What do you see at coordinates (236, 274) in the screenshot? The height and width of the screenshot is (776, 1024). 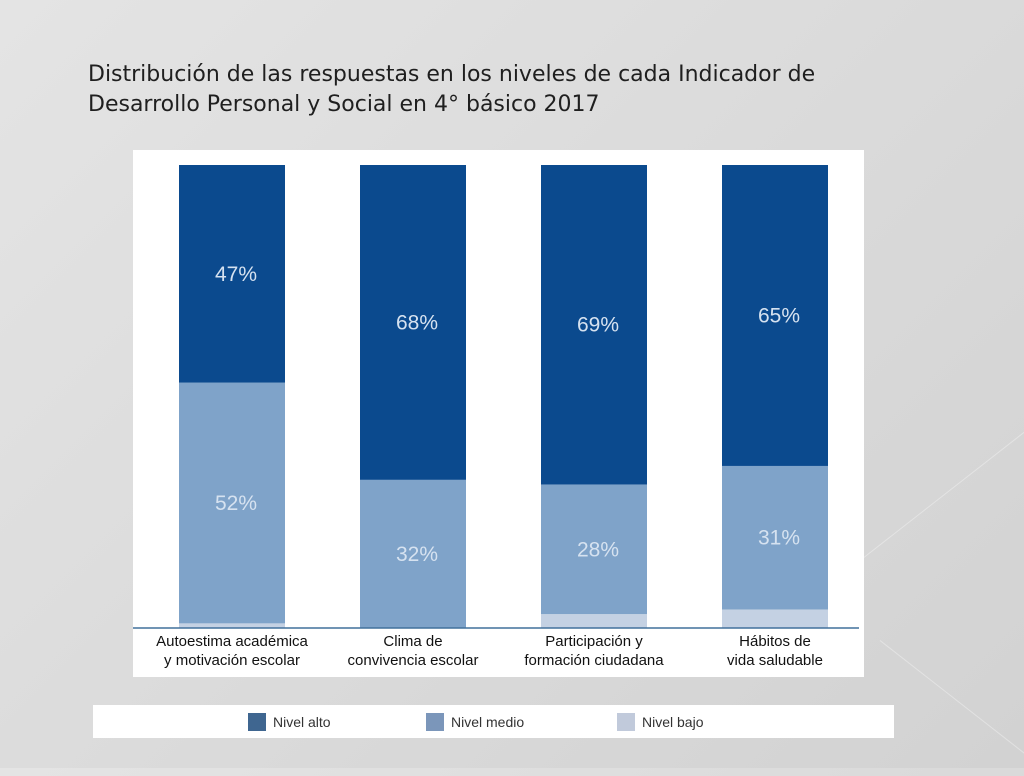 I see `data-label-alto-0: 47%` at bounding box center [236, 274].